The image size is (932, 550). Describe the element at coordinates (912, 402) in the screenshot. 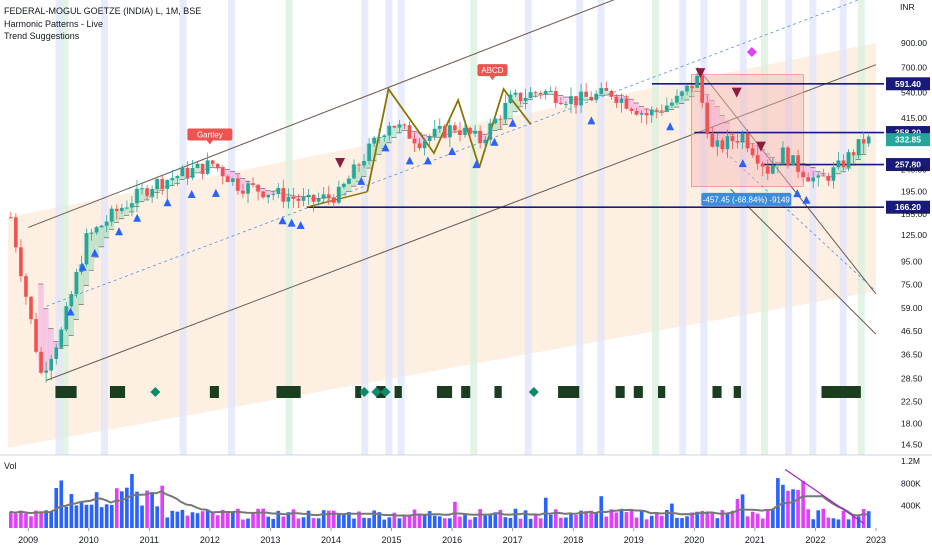

I see `y-tick-label: 22.50` at that location.